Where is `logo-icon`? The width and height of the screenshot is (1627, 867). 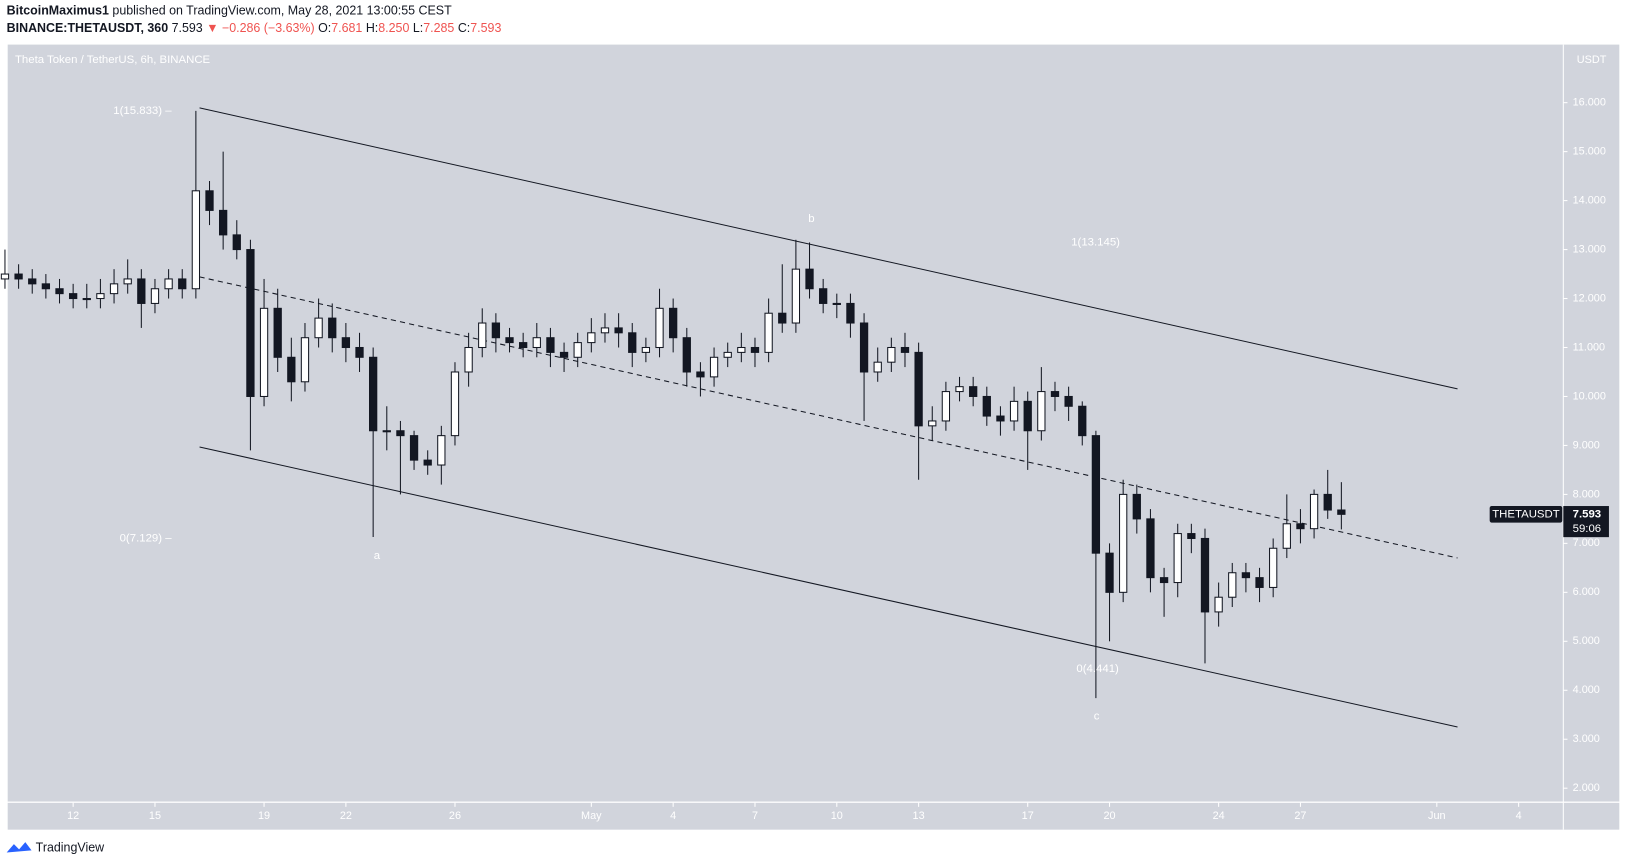
logo-icon is located at coordinates (19, 847).